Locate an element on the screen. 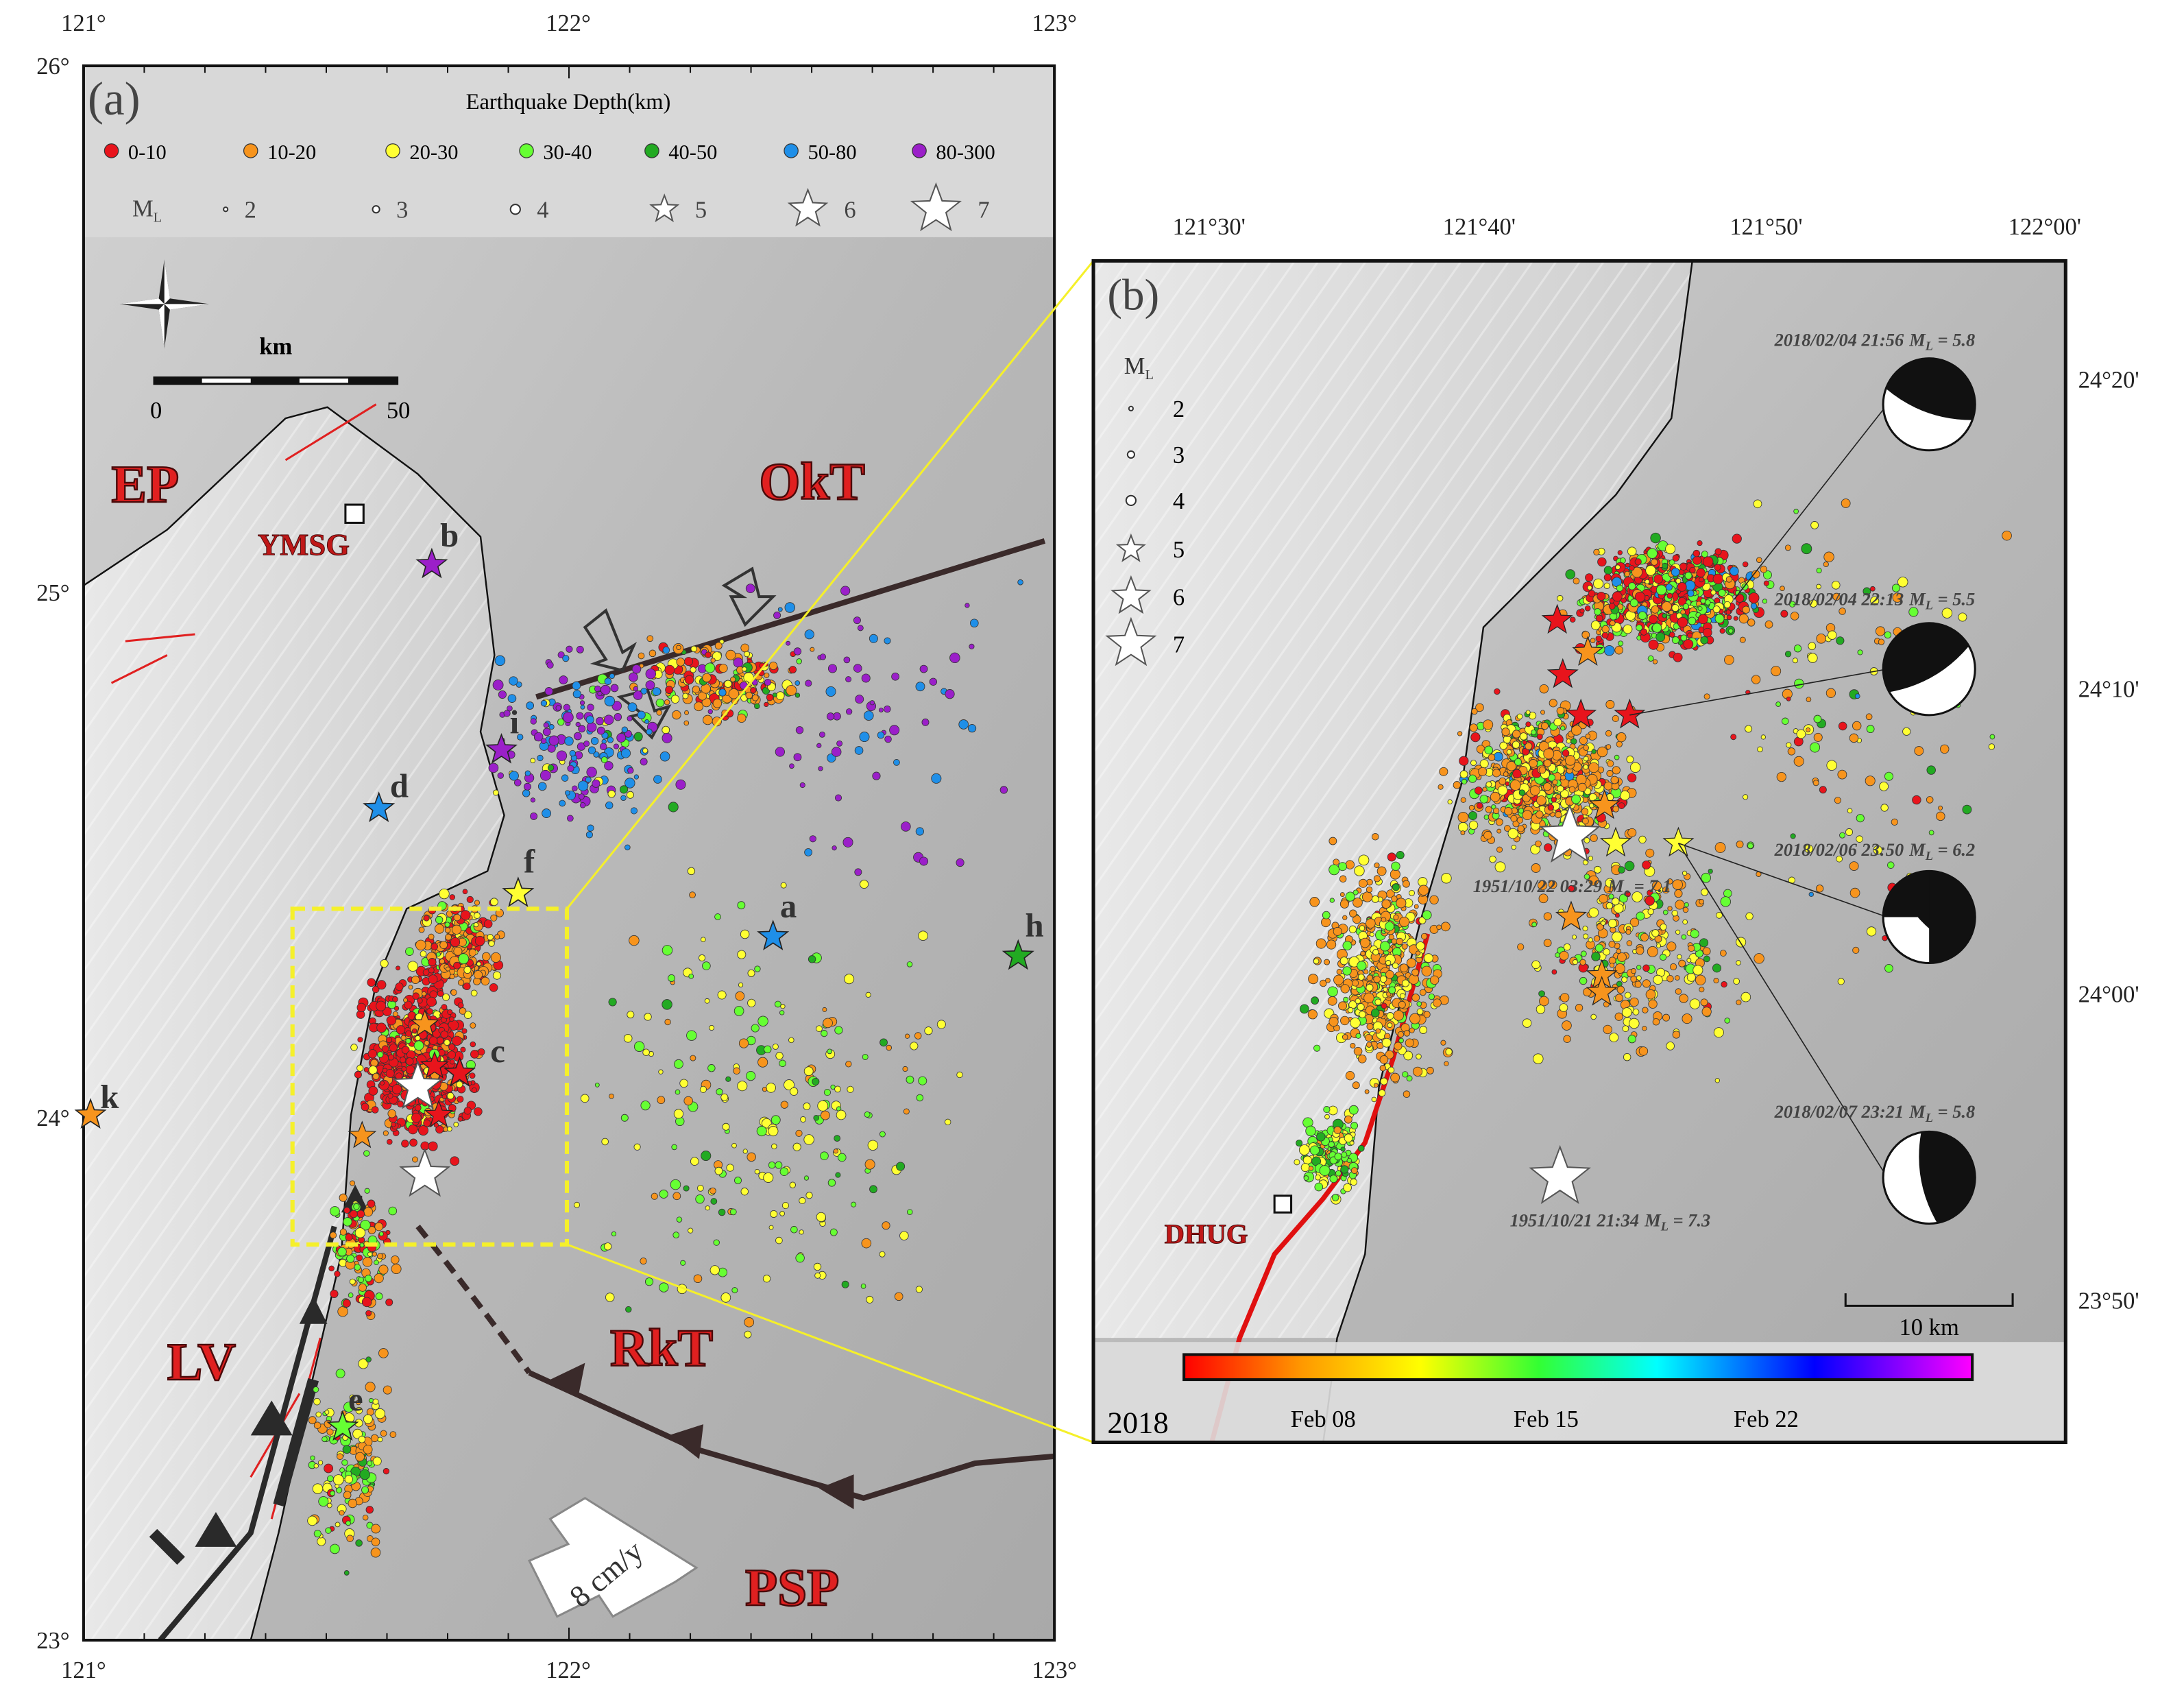 This screenshot has height=1706, width=2184. x-tick-label: 121°50' is located at coordinates (1766, 227).